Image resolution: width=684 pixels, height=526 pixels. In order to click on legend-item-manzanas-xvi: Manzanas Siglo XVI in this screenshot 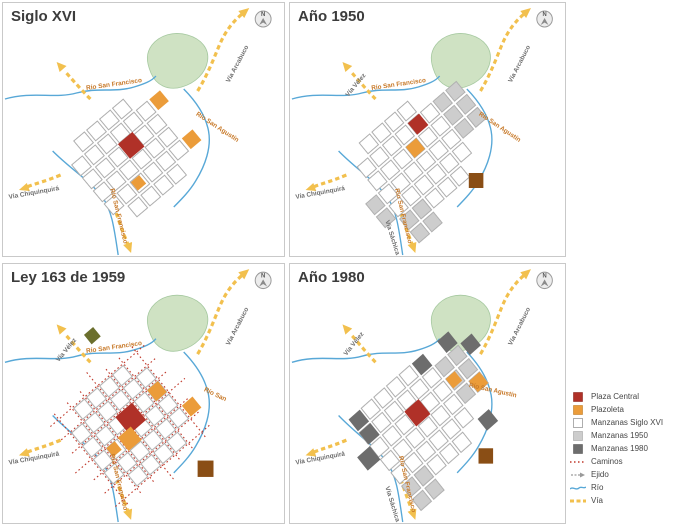, I will do `click(626, 422)`.